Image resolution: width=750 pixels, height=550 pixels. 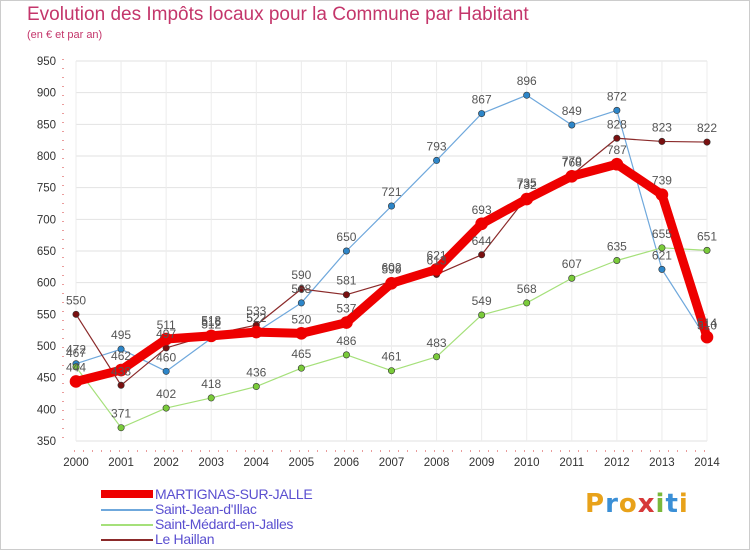 What do you see at coordinates (211, 321) in the screenshot?
I see `data-label: 518` at bounding box center [211, 321].